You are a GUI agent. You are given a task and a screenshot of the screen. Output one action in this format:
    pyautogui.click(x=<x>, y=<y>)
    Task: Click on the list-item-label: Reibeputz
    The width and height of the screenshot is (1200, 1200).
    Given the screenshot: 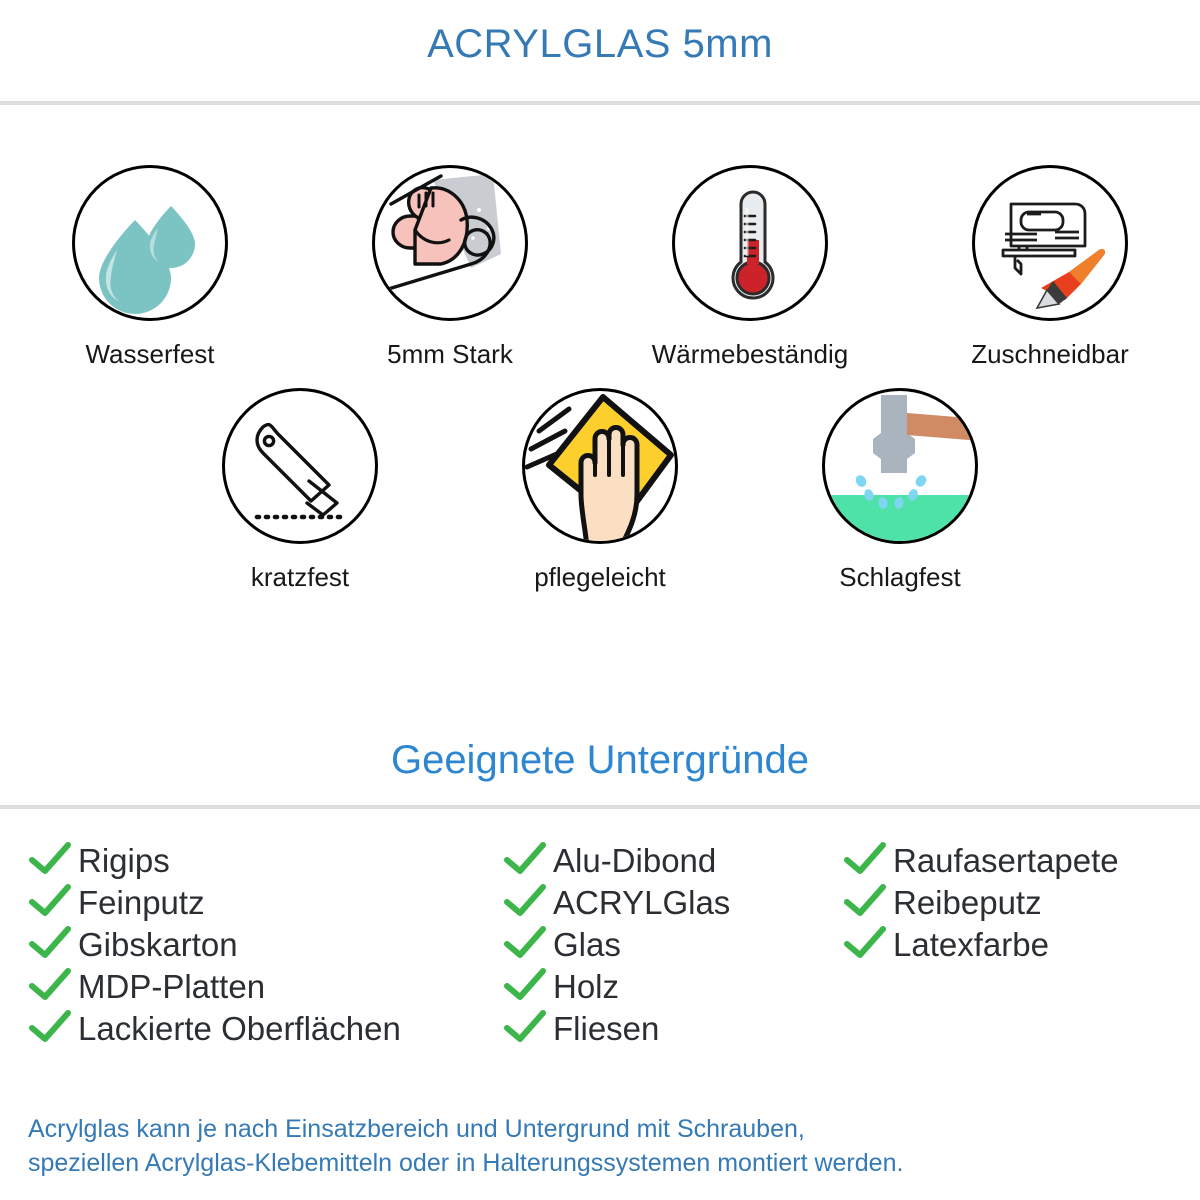 What is the action you would take?
    pyautogui.click(x=967, y=902)
    